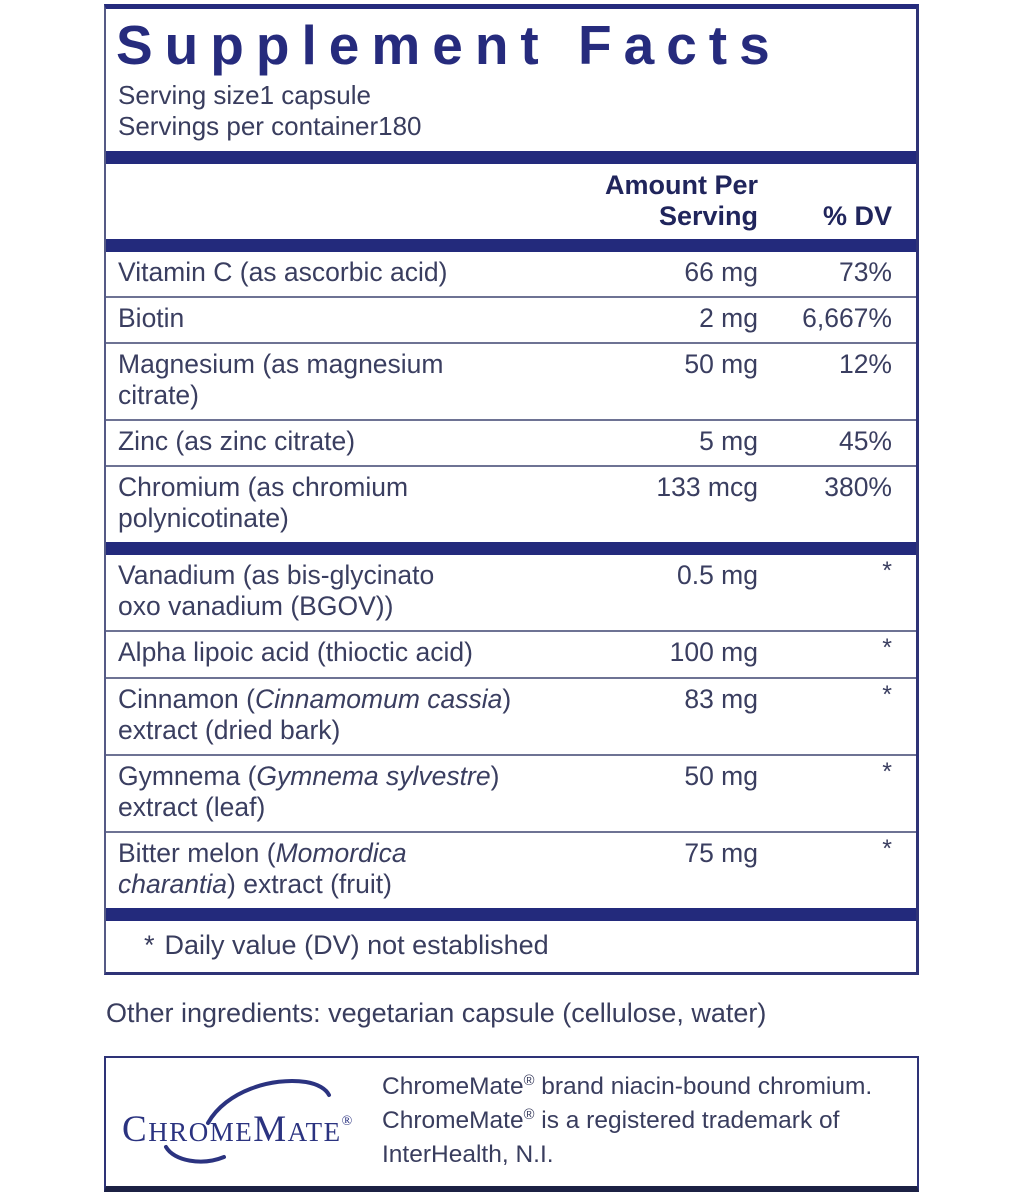 The image size is (1024, 1192). What do you see at coordinates (687, 1121) in the screenshot?
I see `text-part: is a registered trademark of` at bounding box center [687, 1121].